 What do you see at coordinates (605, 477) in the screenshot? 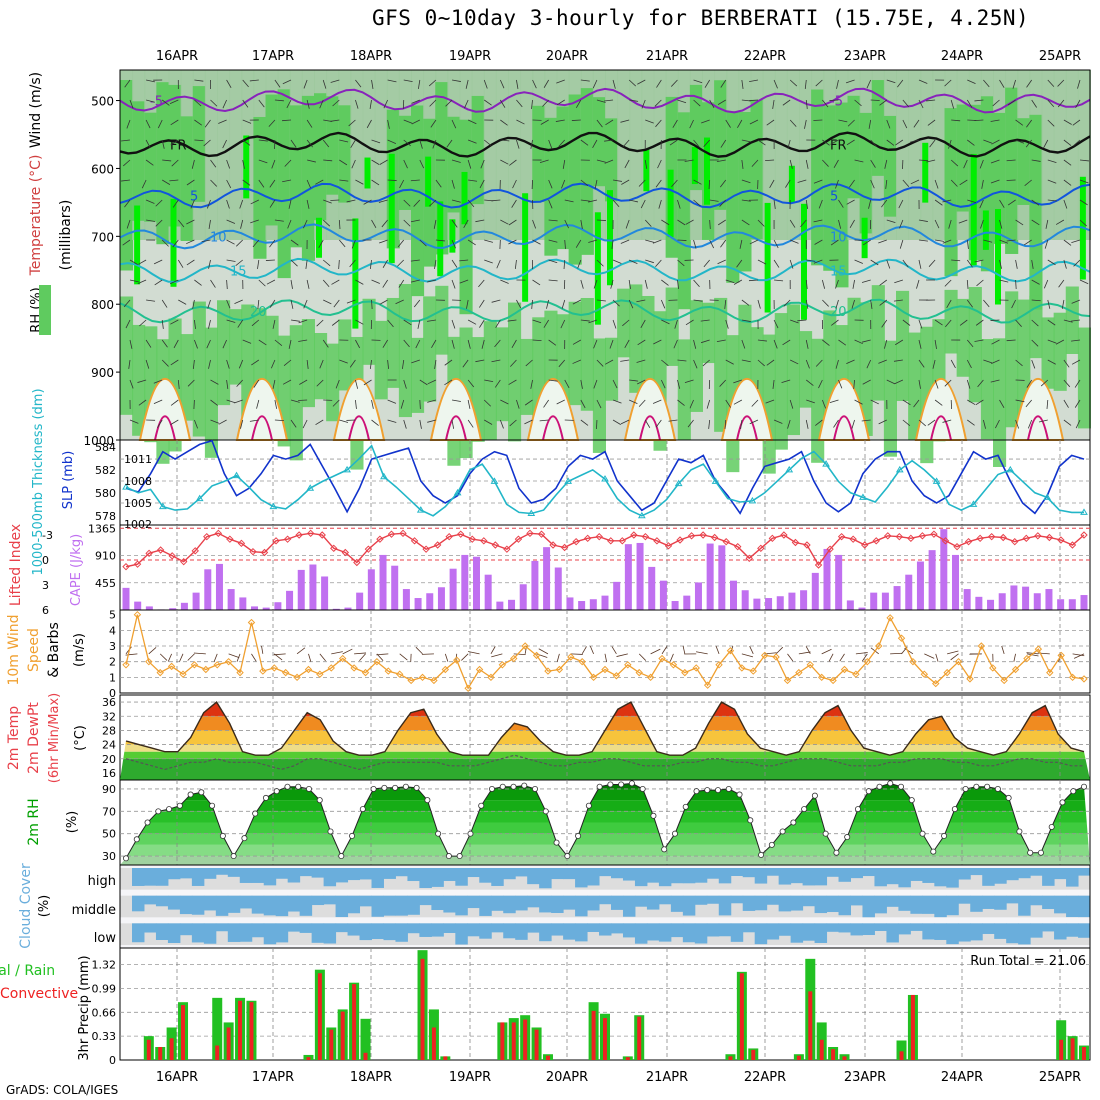
I see `slp-line` at bounding box center [605, 477].